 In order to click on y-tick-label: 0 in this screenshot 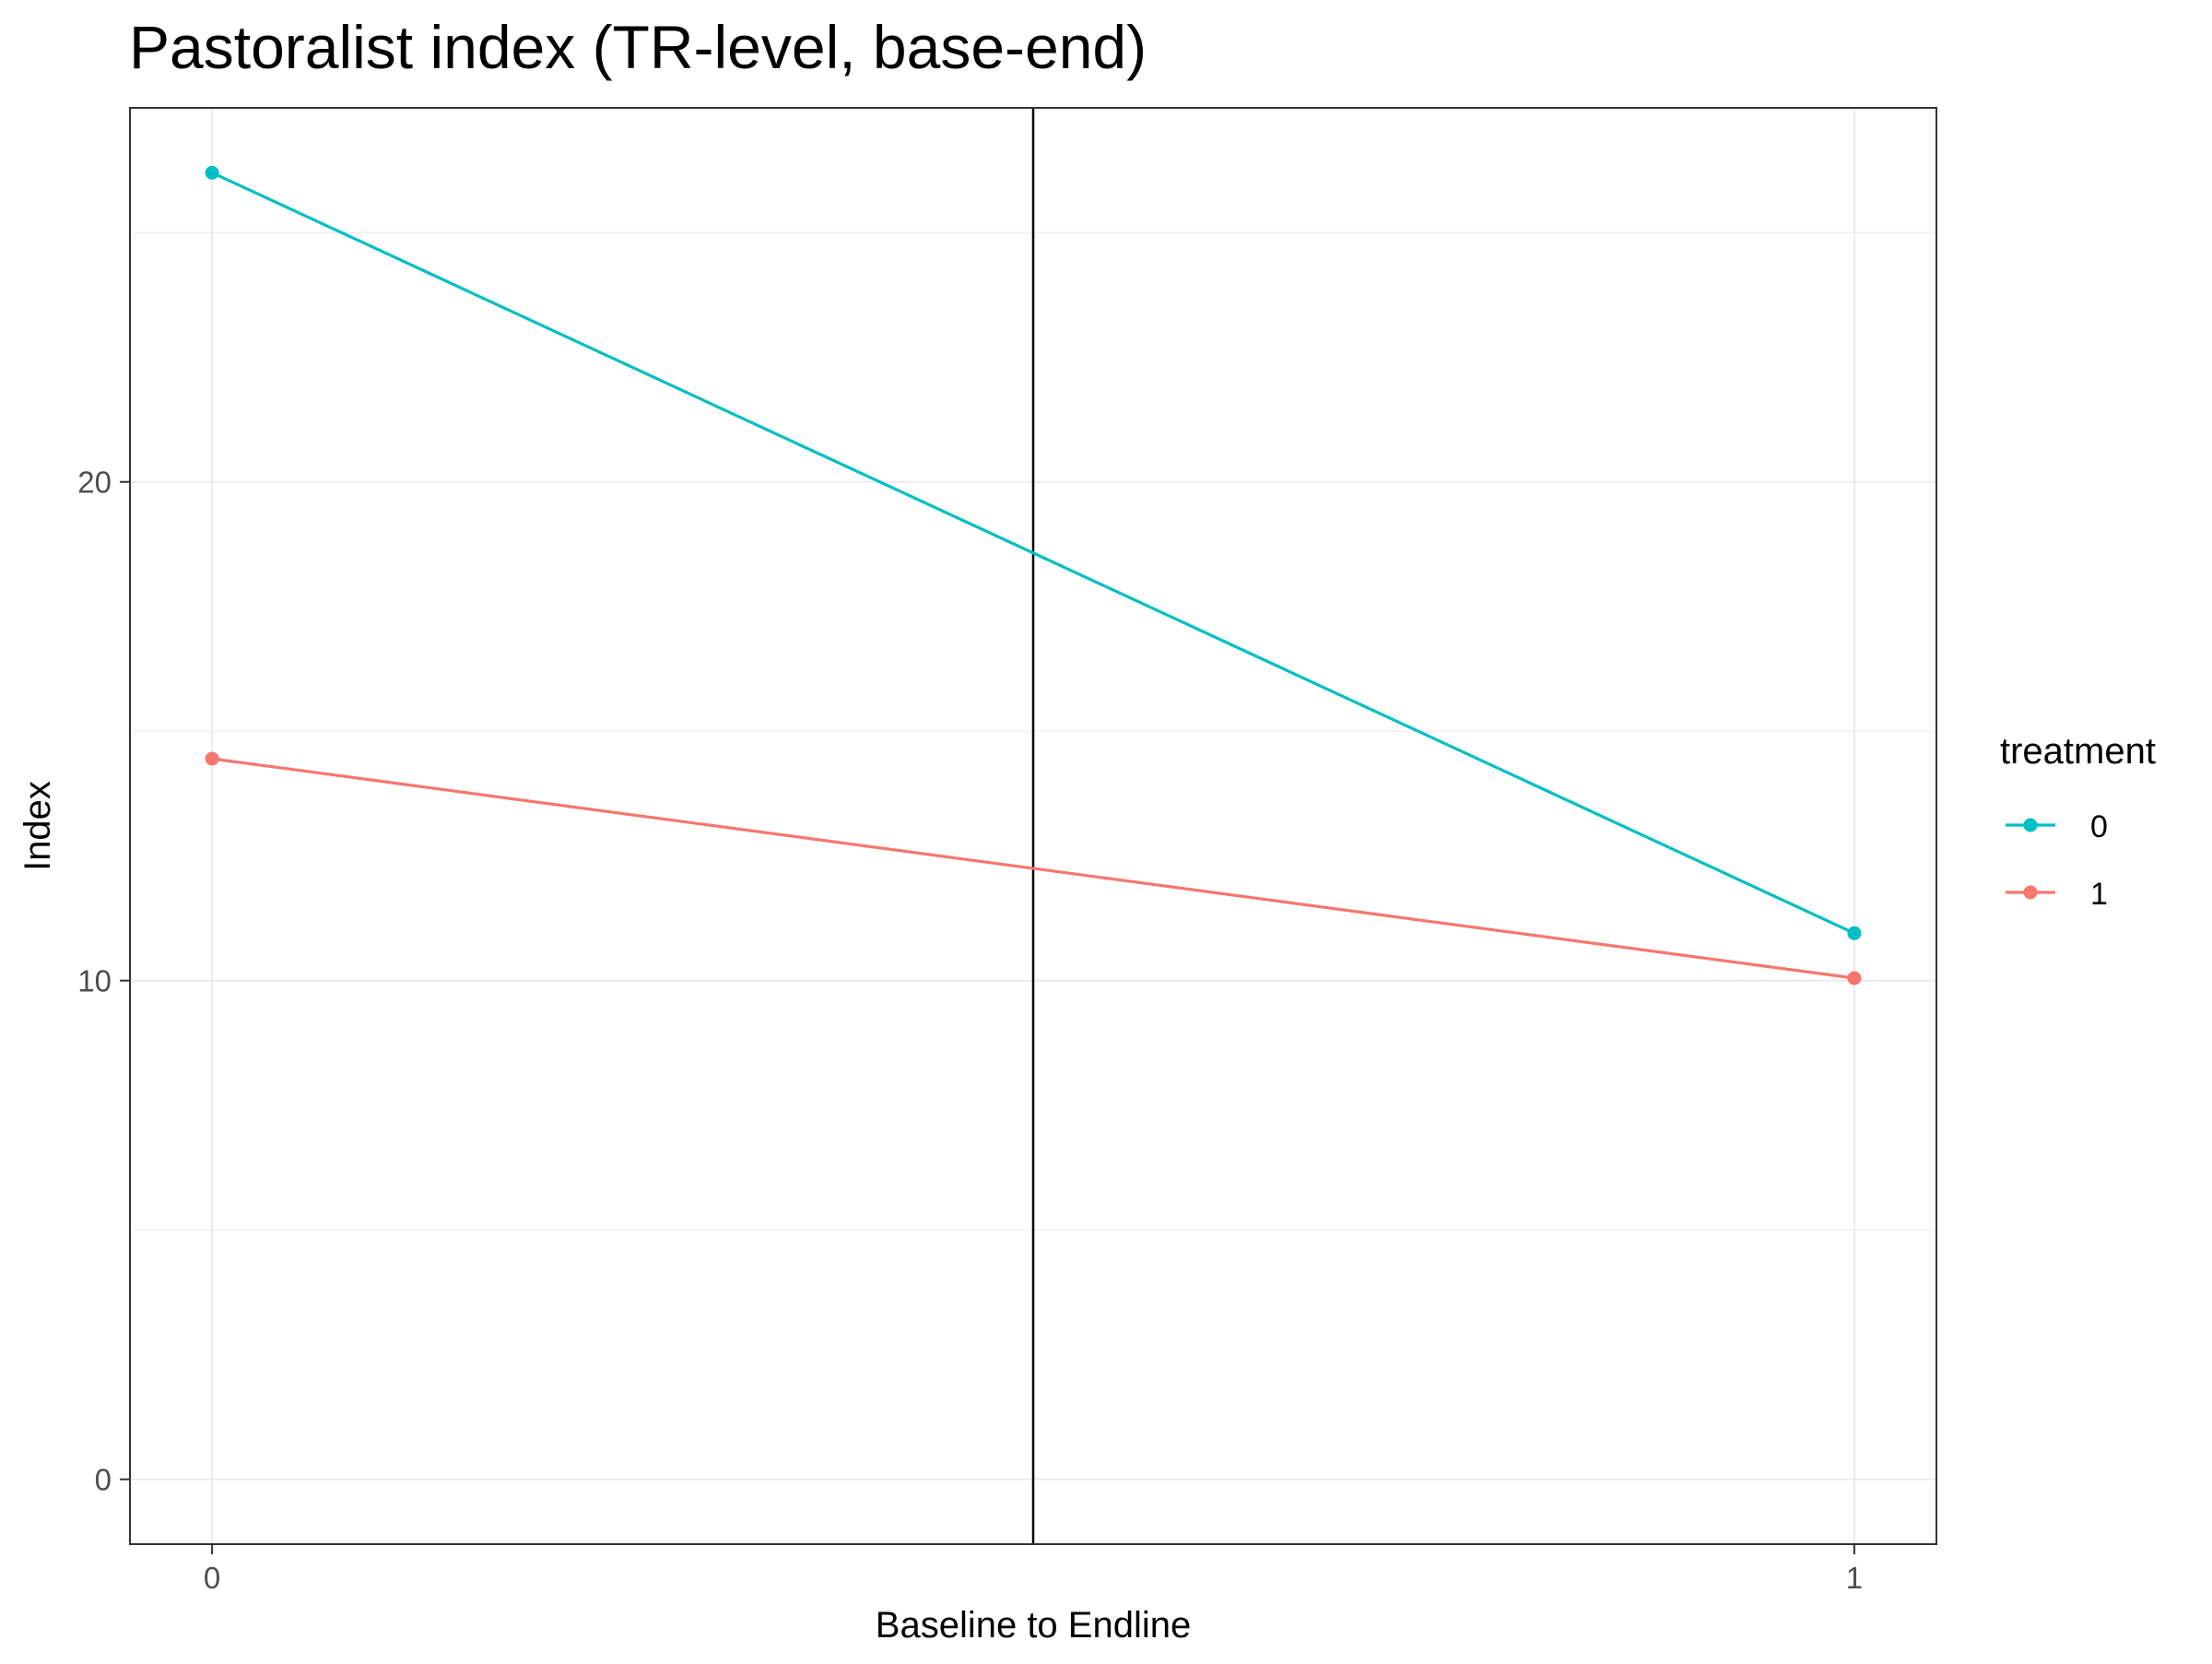, I will do `click(103, 1480)`.